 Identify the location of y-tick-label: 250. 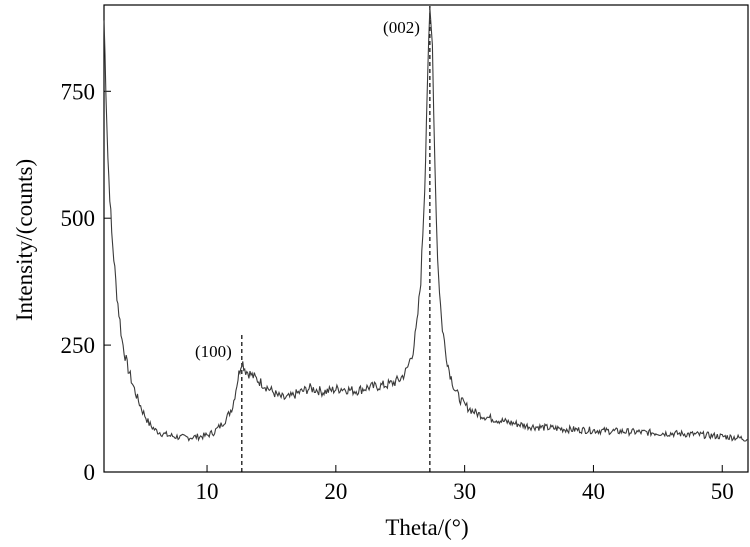
(78, 345).